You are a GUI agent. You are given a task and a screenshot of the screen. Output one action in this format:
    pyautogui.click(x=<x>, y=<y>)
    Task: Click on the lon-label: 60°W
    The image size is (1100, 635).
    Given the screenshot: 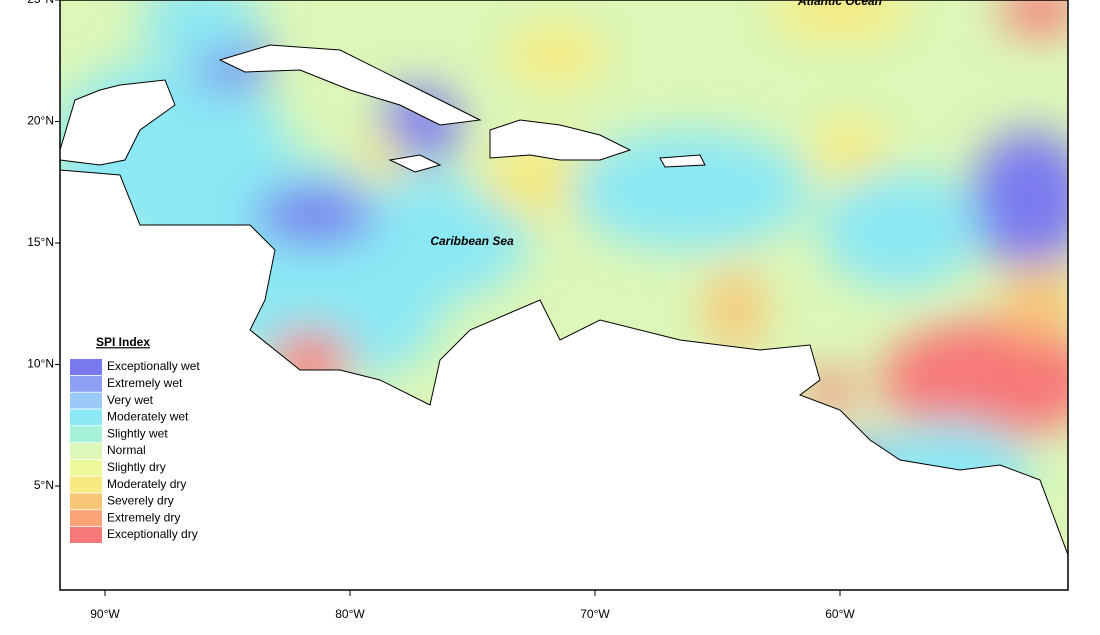 What is the action you would take?
    pyautogui.click(x=840, y=614)
    